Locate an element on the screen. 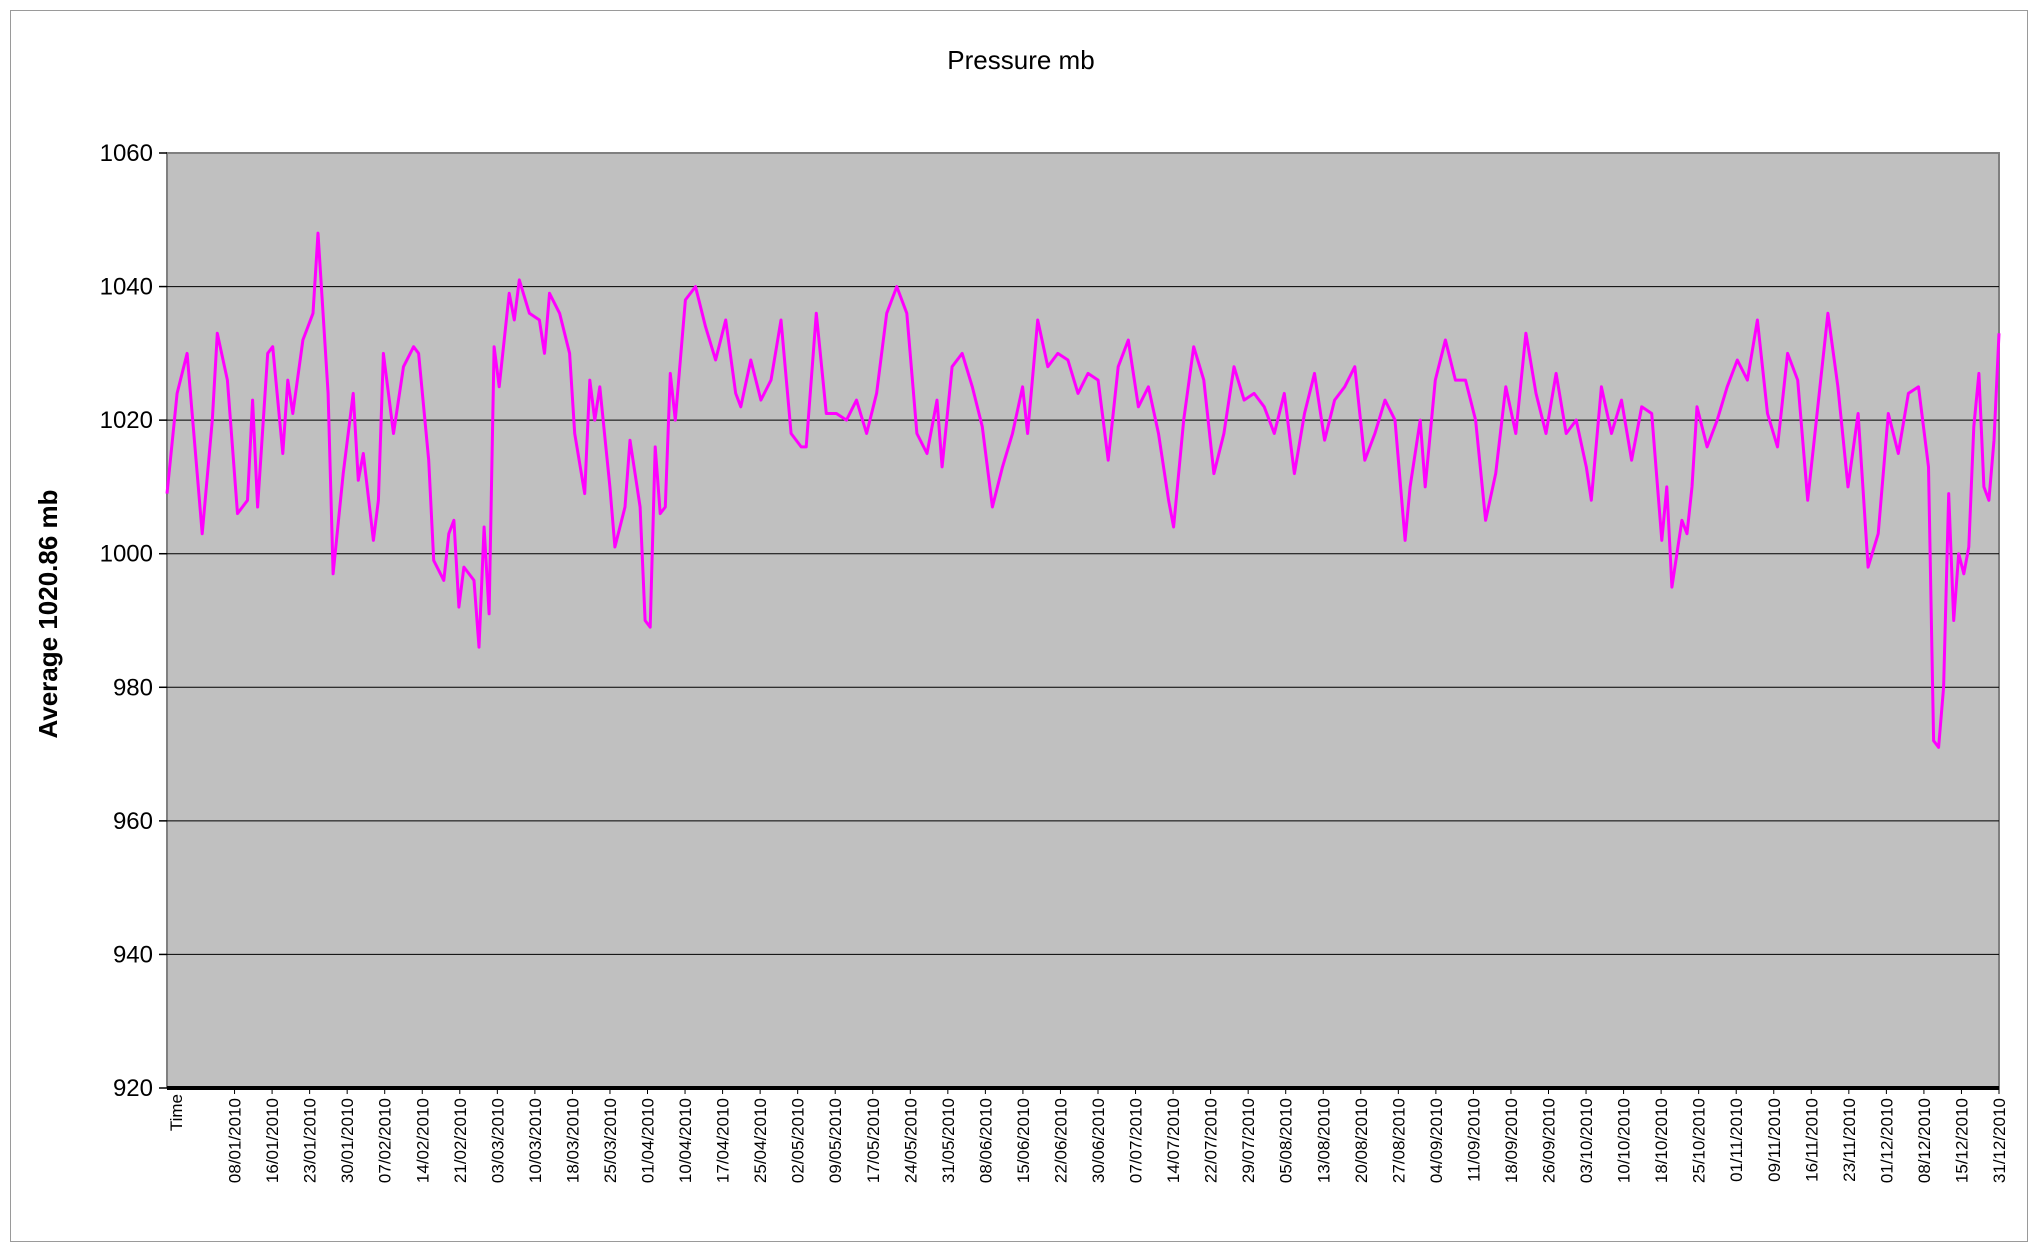 The image size is (2039, 1254). x-tick-label: 03/10/2010 is located at coordinates (1586, 1140).